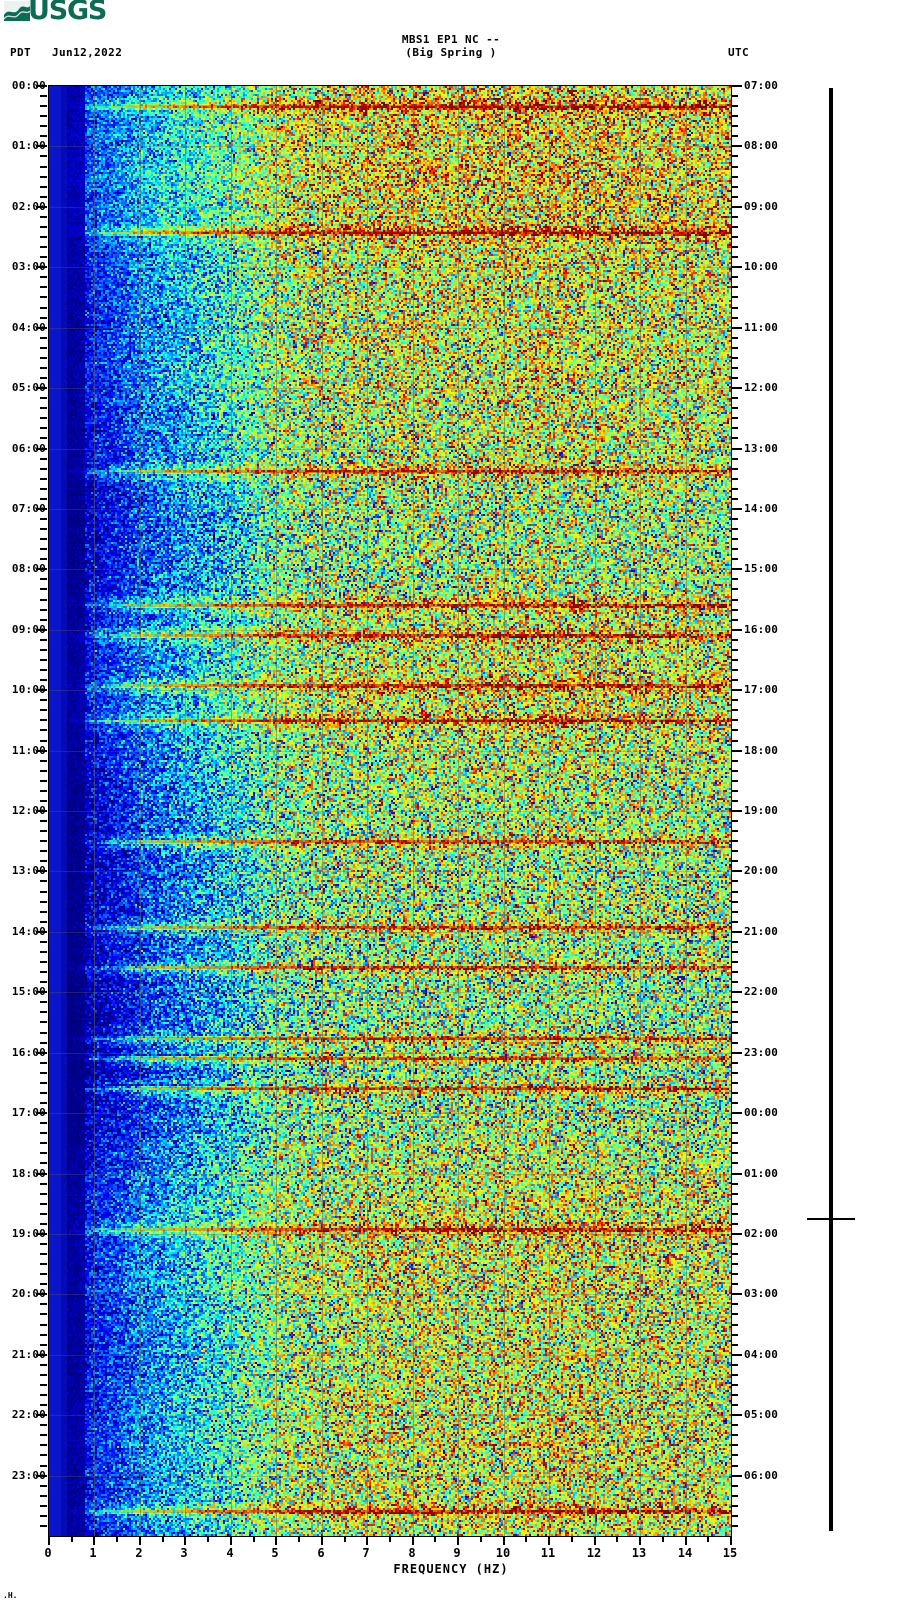 The width and height of the screenshot is (902, 1613). What do you see at coordinates (28, 1052) in the screenshot?
I see `left-axis-time-label: 16:00` at bounding box center [28, 1052].